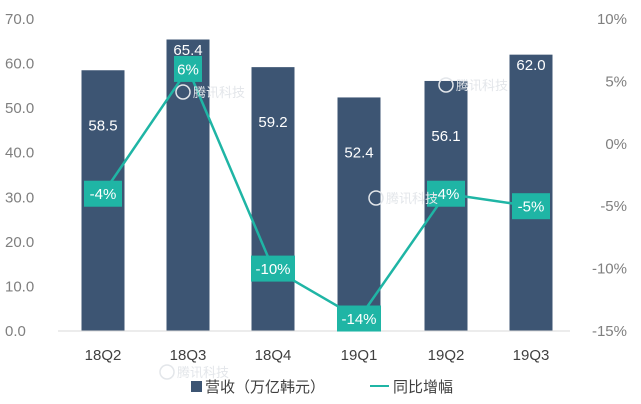 The width and height of the screenshot is (641, 404). I want to click on category-label: 19Q2, so click(446, 355).